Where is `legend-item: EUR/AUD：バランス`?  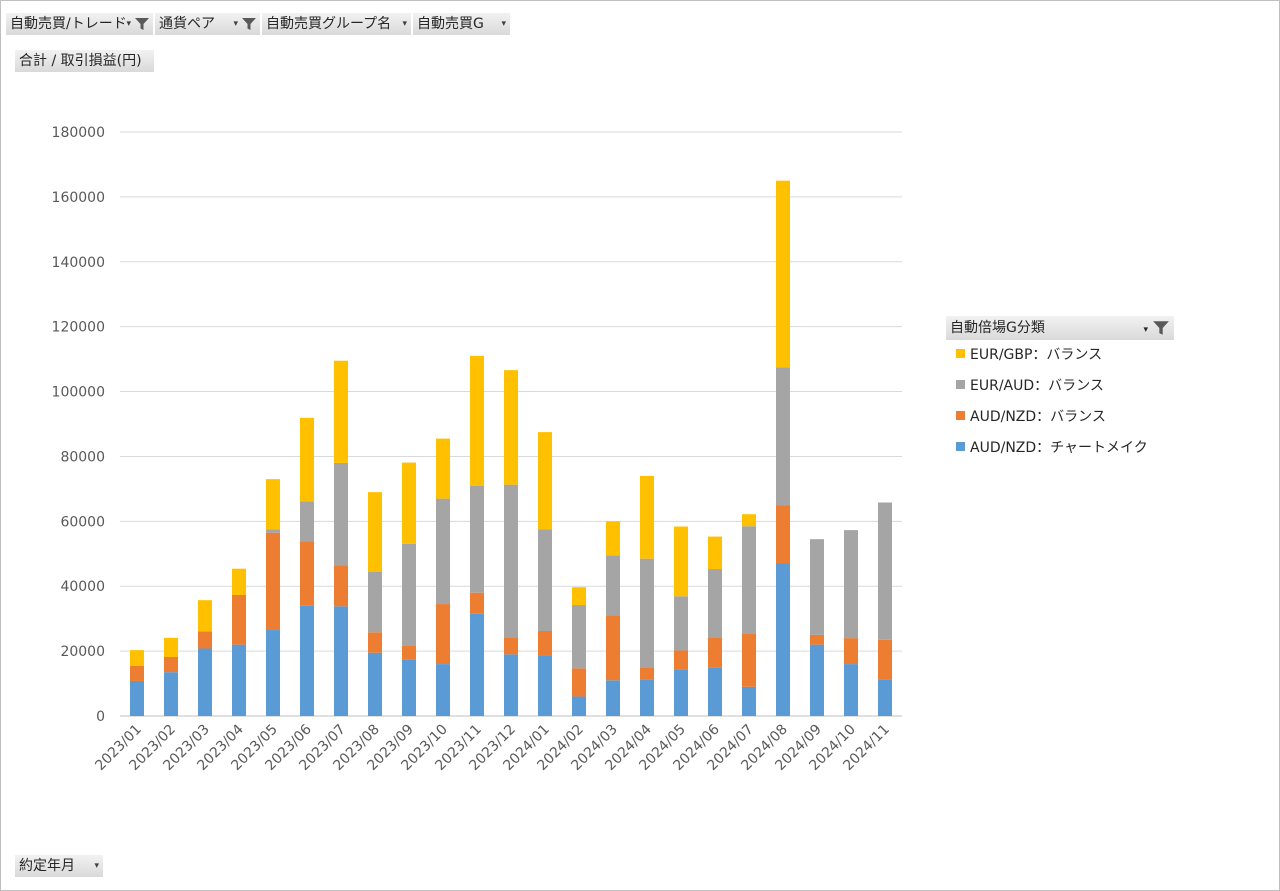
legend-item: EUR/AUD：バランス is located at coordinates (1030, 386).